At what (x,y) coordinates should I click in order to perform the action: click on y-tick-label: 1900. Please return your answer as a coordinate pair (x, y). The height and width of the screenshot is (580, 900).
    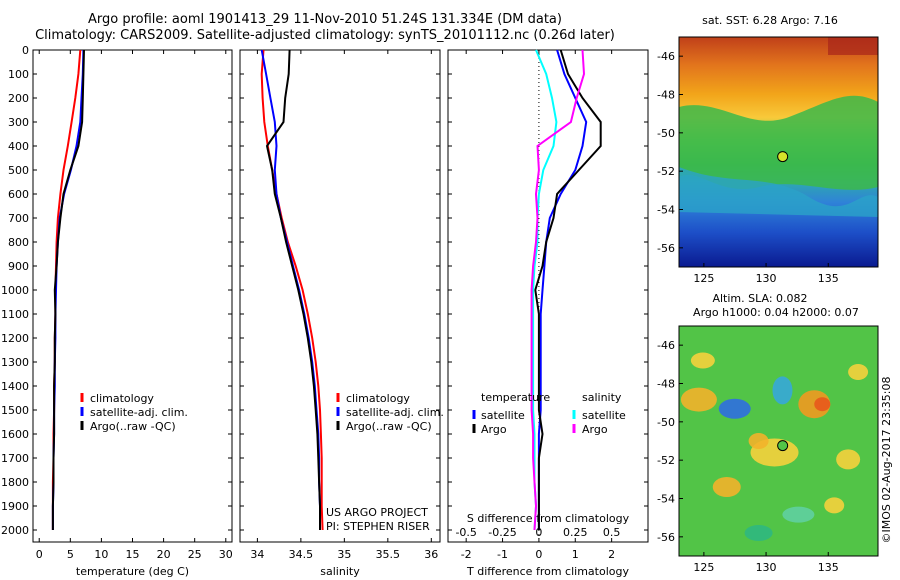
    Looking at the image, I should click on (15, 506).